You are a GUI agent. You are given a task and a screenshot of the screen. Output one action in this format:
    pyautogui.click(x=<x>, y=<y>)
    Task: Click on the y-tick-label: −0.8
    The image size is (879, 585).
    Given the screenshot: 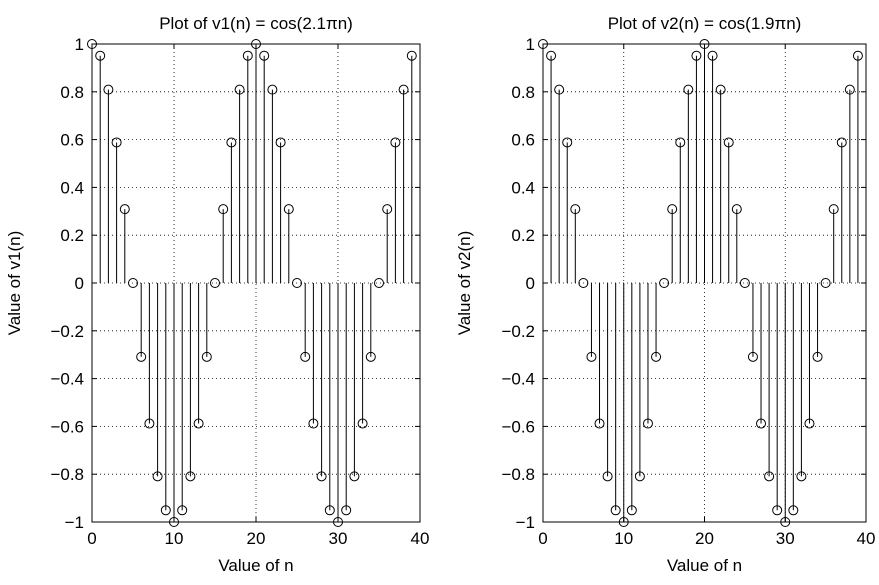 What is the action you would take?
    pyautogui.click(x=518, y=474)
    